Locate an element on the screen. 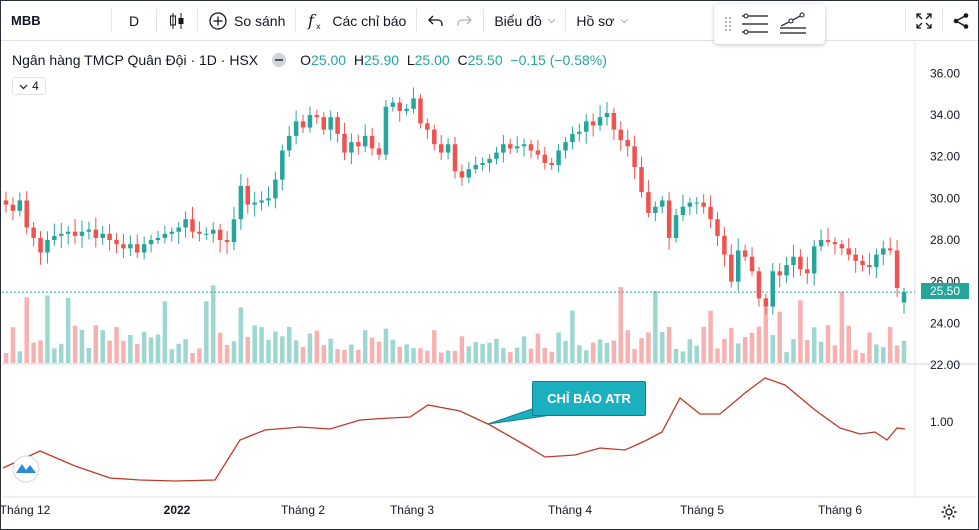 Image resolution: width=979 pixels, height=530 pixels. profile-dropdown: Hồ sơ ⌵ is located at coordinates (602, 21).